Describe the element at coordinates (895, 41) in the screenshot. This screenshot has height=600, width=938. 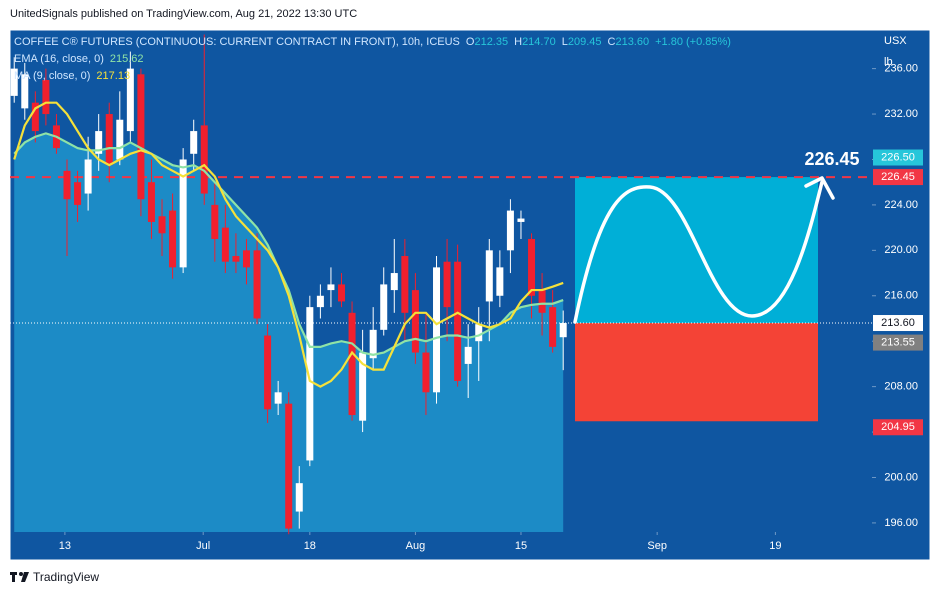
I see `currency: USX` at that location.